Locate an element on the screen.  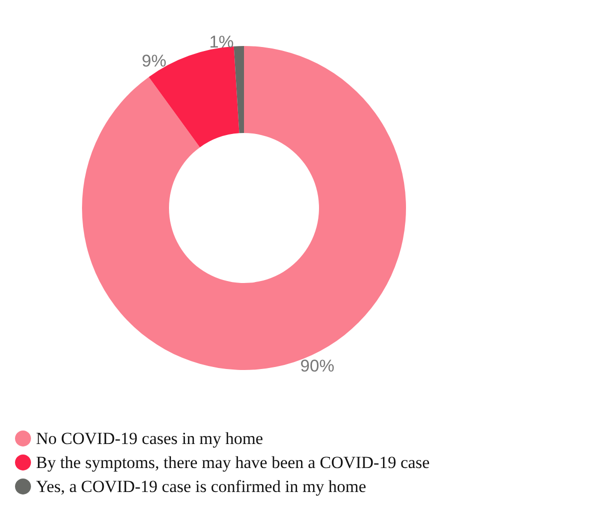
data-label: 90% is located at coordinates (317, 366).